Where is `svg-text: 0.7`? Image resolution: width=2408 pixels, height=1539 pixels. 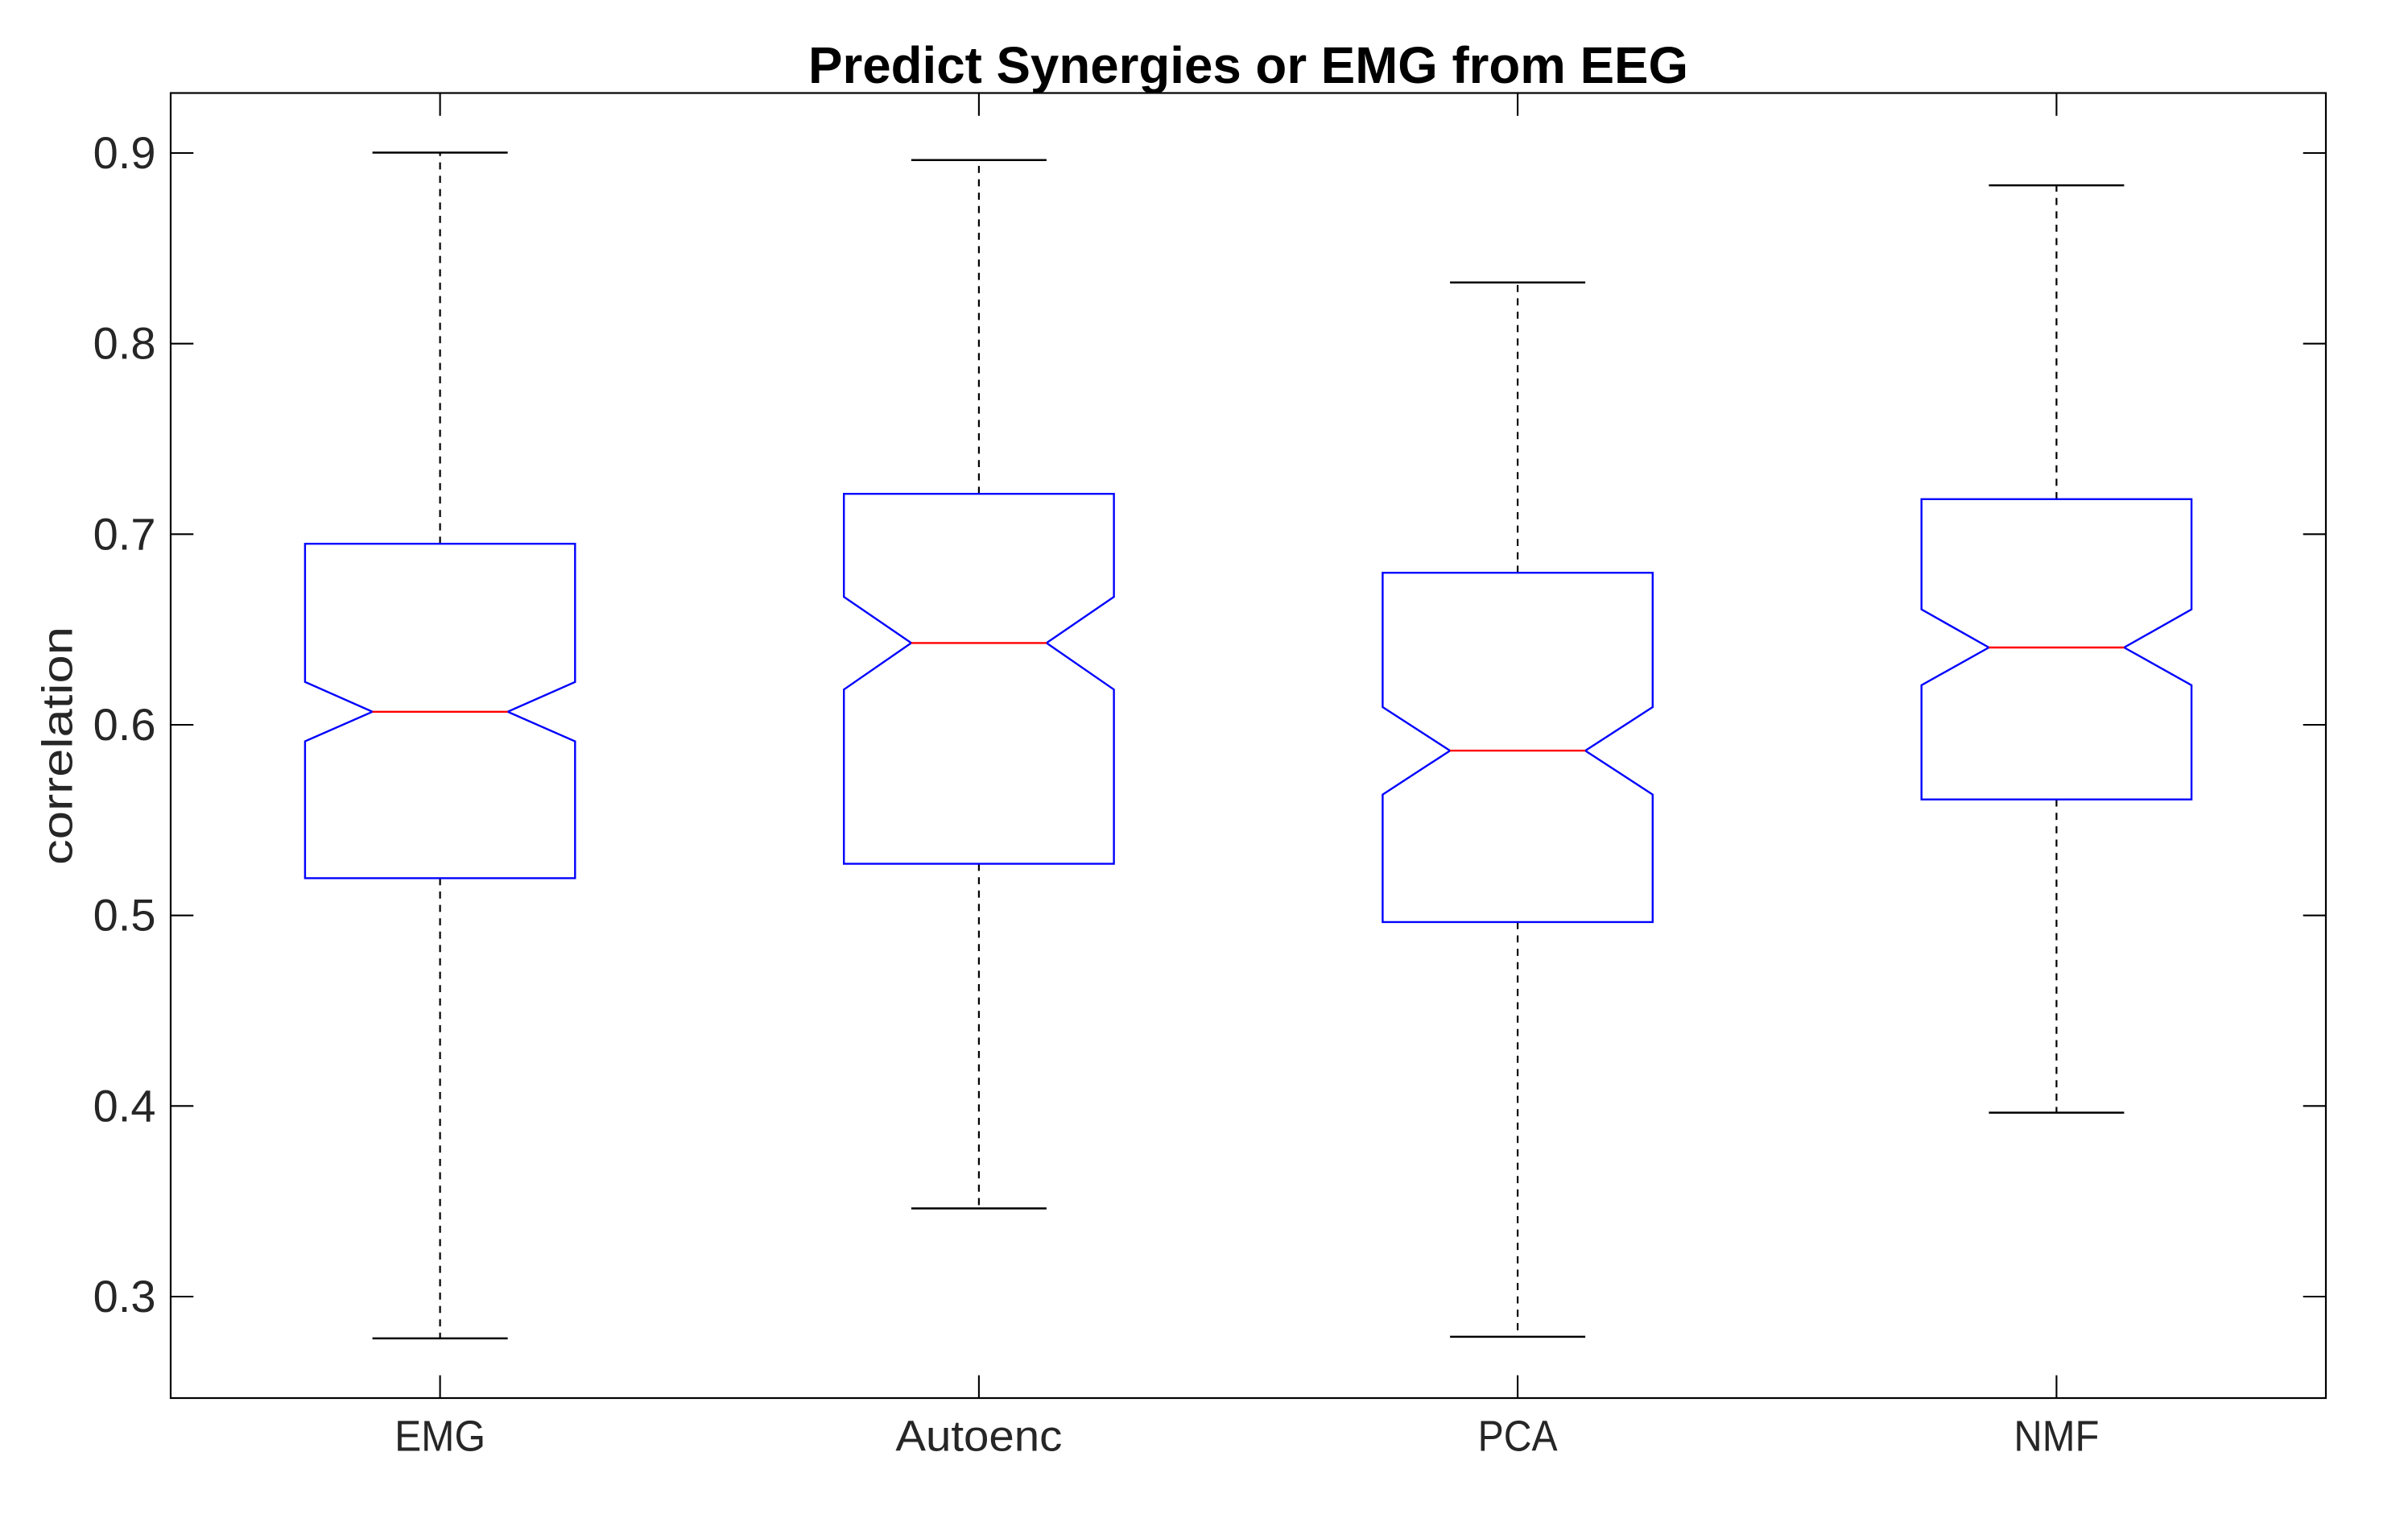 svg-text: 0.7 is located at coordinates (124, 533).